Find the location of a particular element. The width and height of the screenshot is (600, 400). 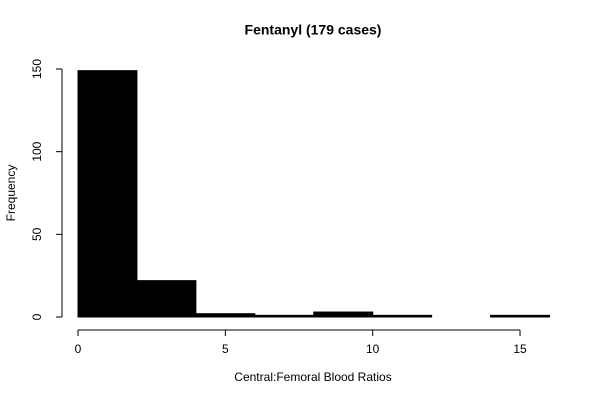

y-axis-label: Frequency is located at coordinates (11, 193).